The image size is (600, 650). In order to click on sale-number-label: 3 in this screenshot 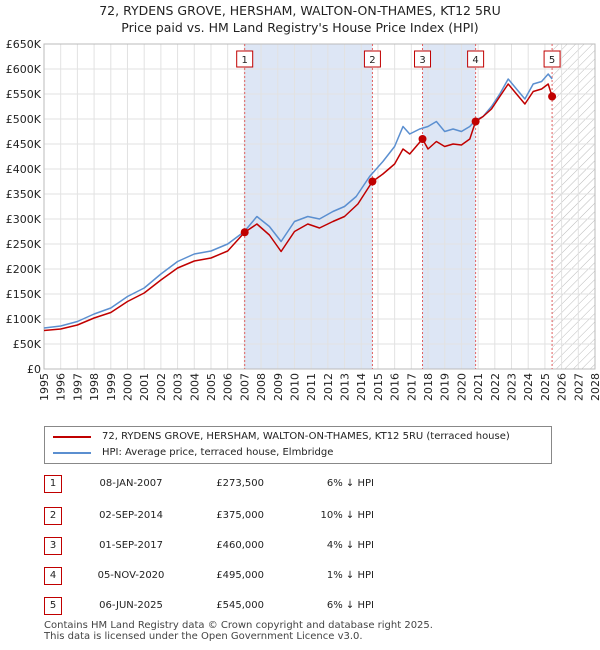, I will do `click(422, 60)`.